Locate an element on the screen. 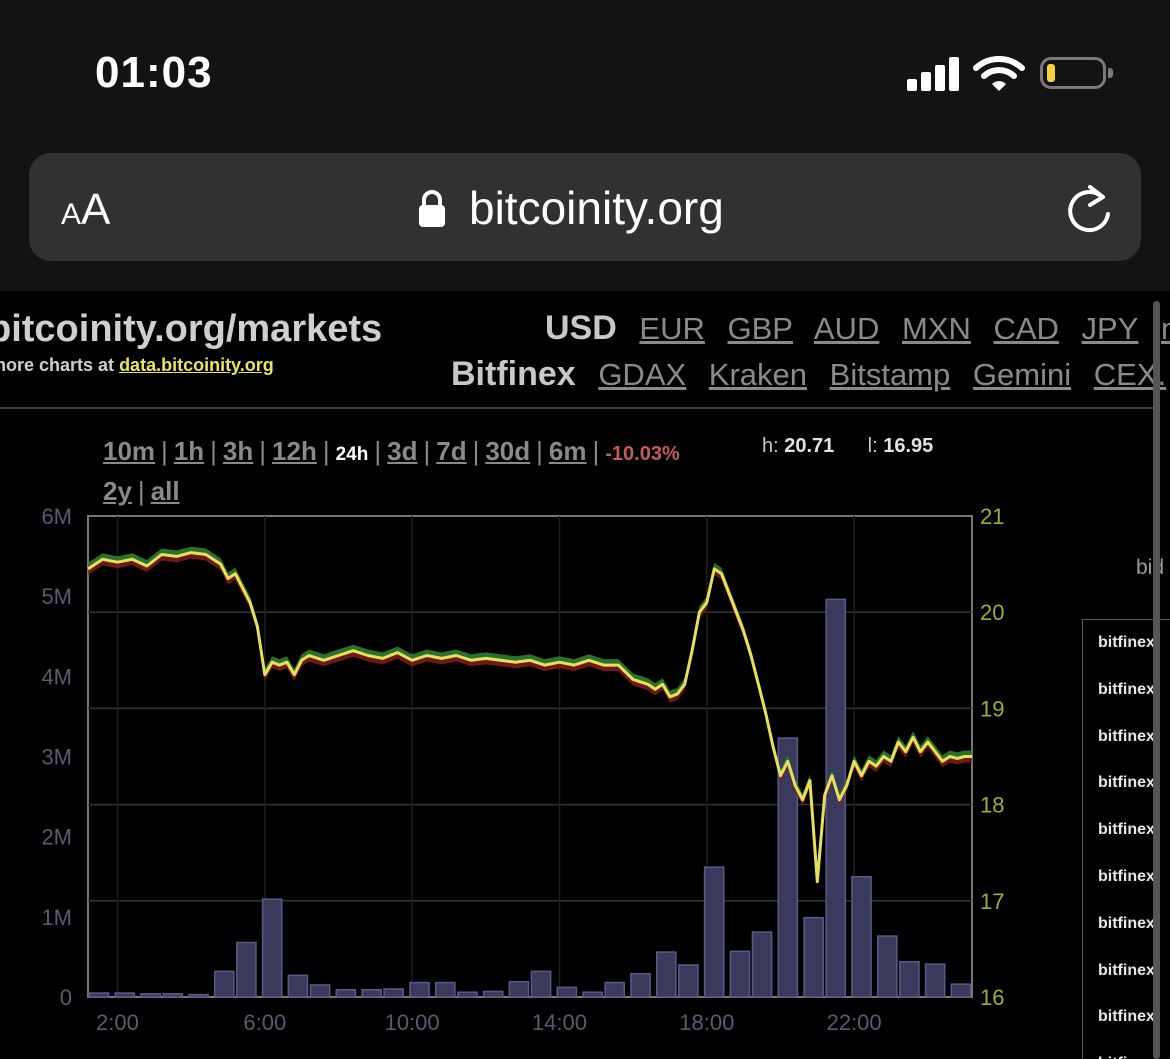  right-axis-tick: 20 is located at coordinates (992, 612).